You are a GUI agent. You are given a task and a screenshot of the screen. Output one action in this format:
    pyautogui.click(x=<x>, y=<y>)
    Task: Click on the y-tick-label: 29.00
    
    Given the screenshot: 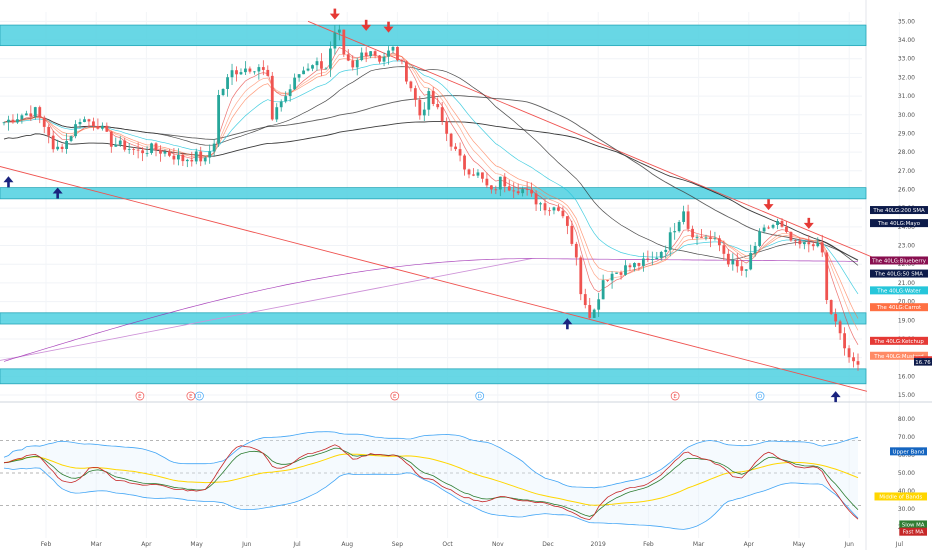 What is the action you would take?
    pyautogui.click(x=906, y=133)
    